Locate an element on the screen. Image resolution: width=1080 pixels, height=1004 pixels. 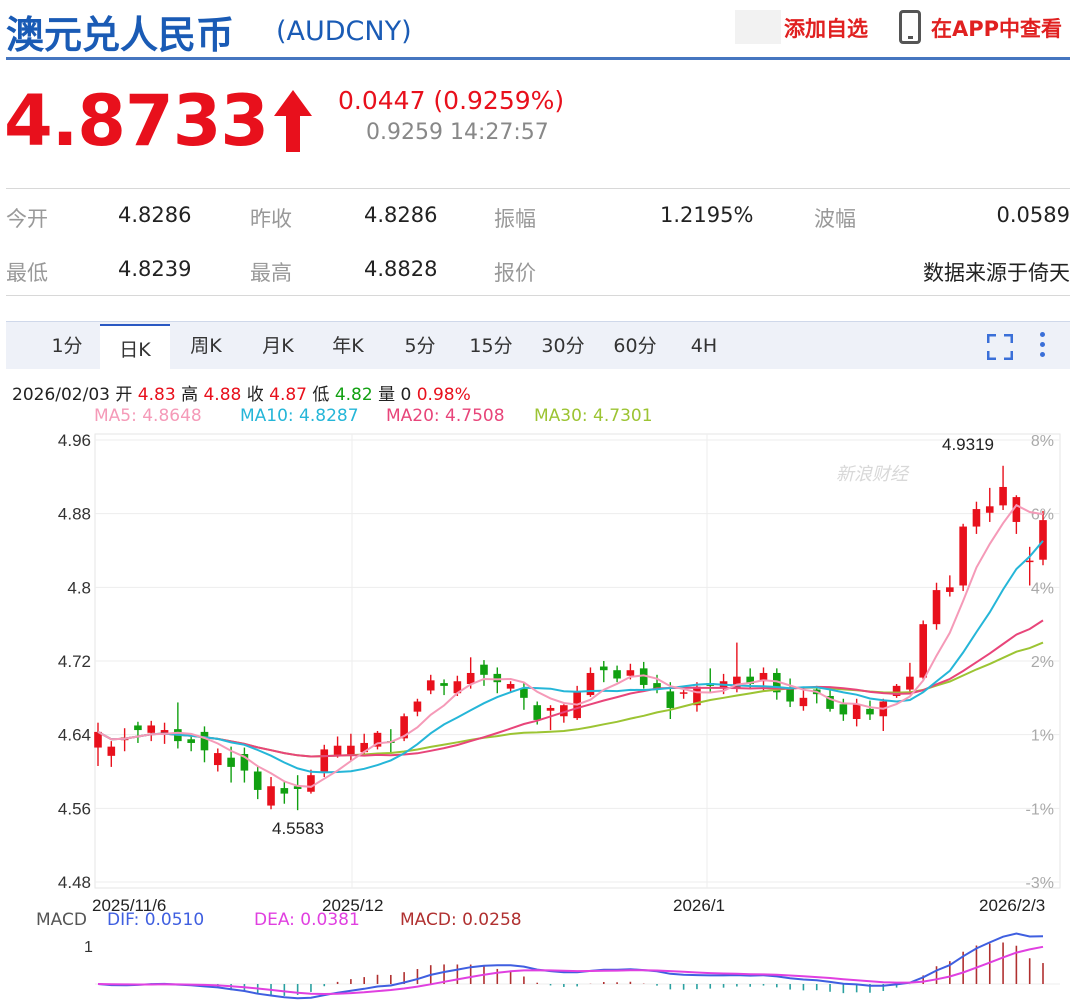
info-vol-label: 量 is located at coordinates (387, 395).